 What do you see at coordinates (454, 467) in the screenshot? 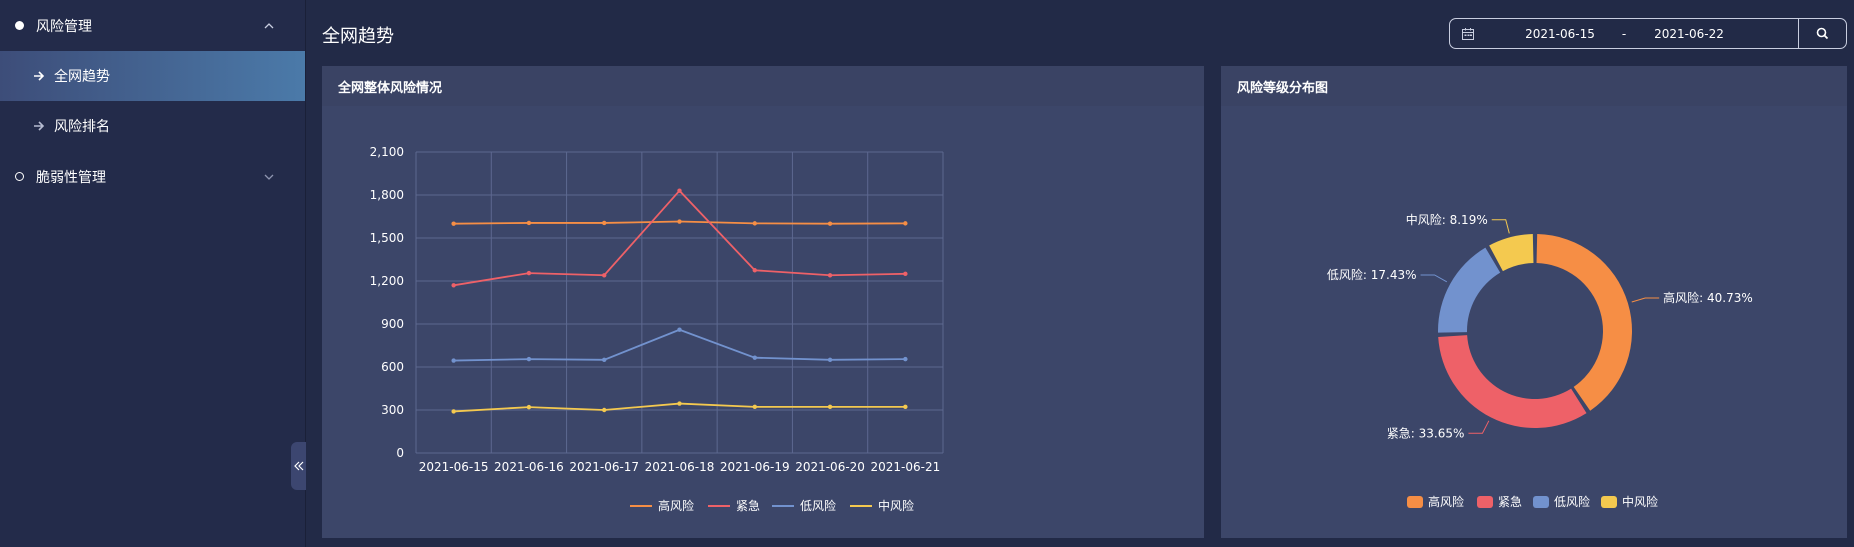
I see `x-tick-label: 2021-06-15` at bounding box center [454, 467].